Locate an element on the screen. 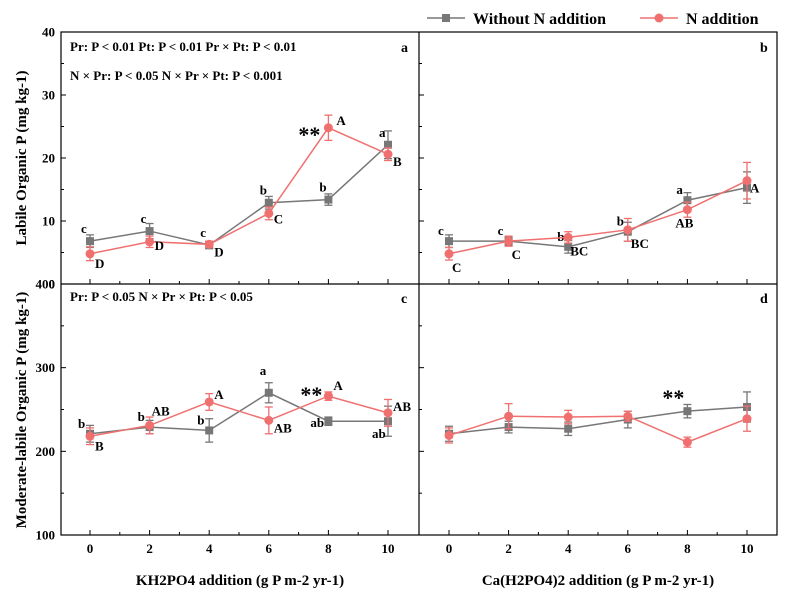  panel-label-d: d is located at coordinates (764, 299).